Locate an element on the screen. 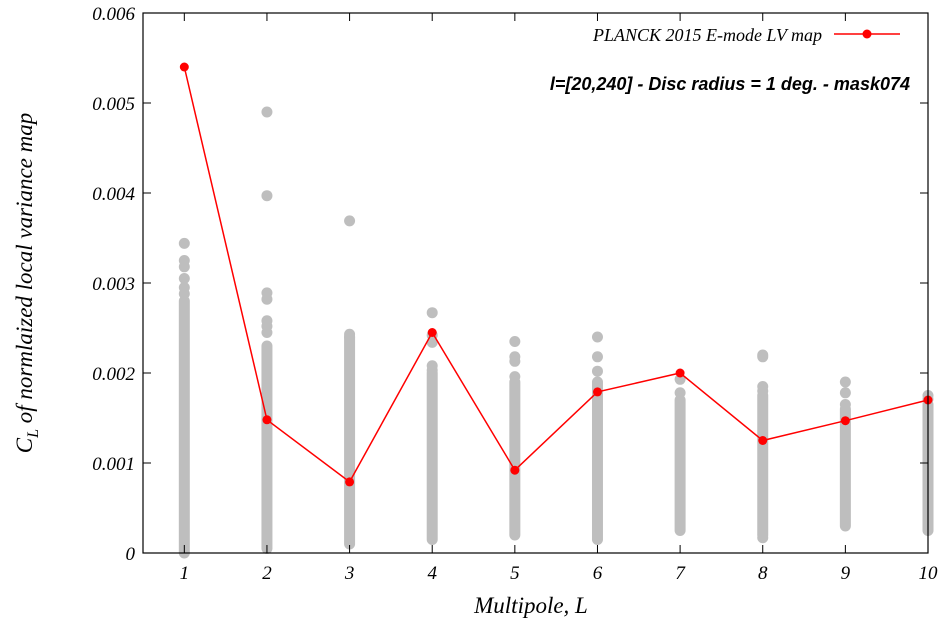 The width and height of the screenshot is (941, 626). y-axis-label: CL of normlaized local variance map is located at coordinates (27, 283).